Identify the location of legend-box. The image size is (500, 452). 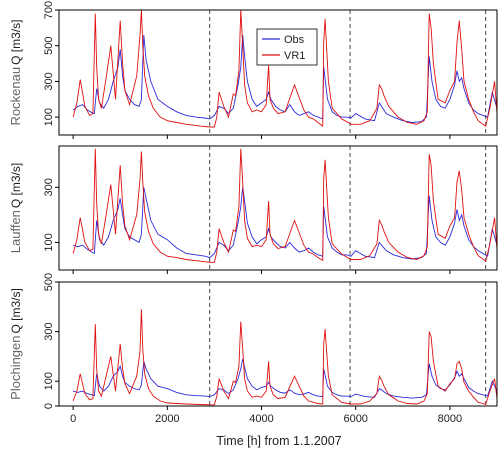
(287, 47).